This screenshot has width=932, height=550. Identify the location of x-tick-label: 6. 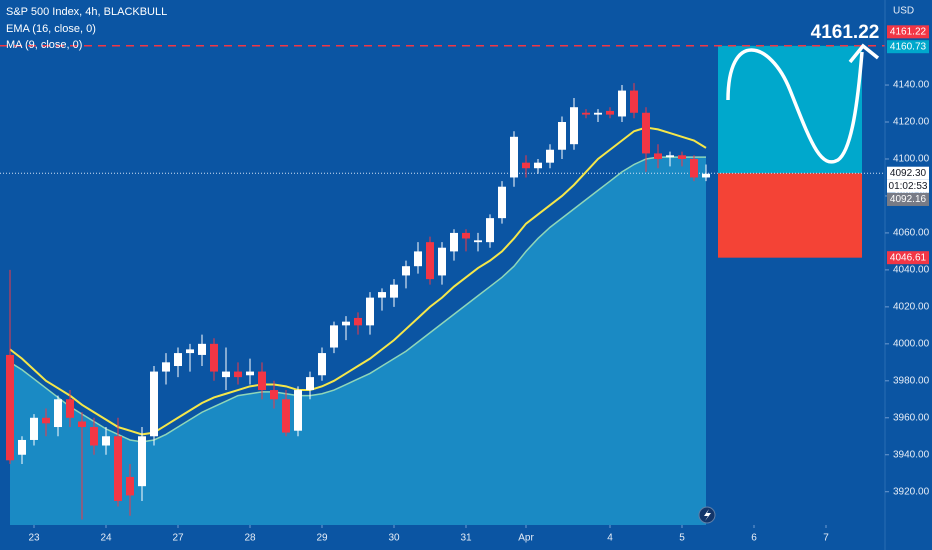
(754, 538).